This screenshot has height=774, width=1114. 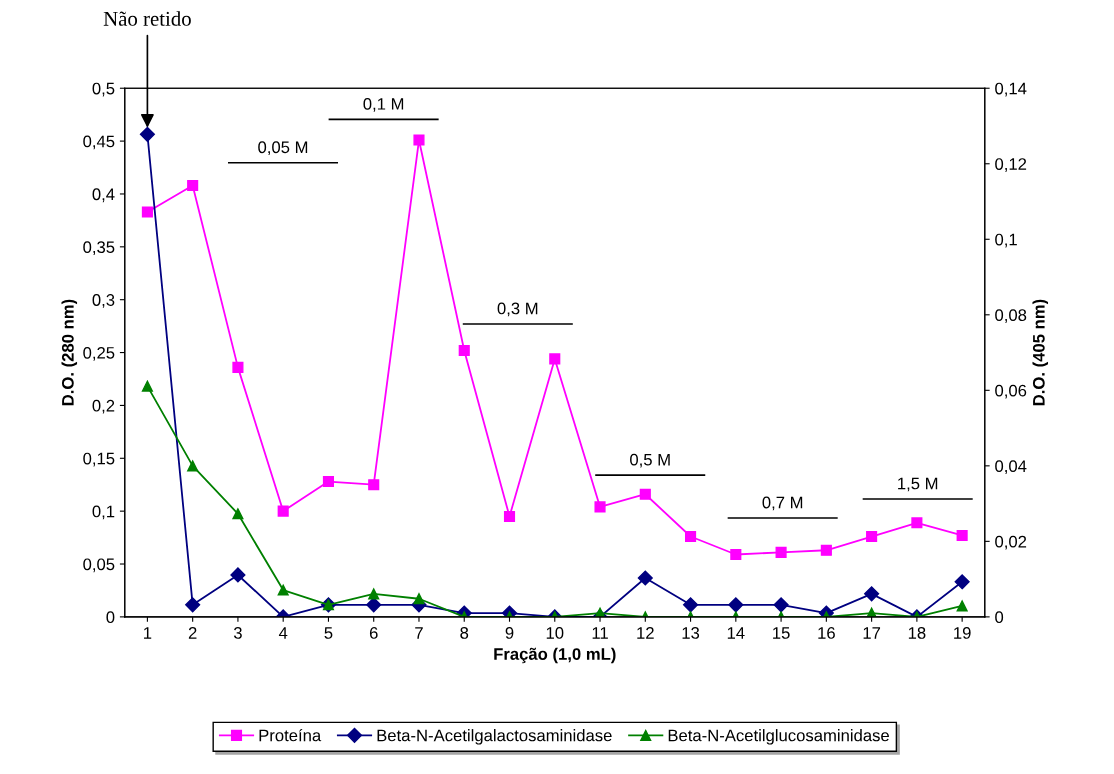 What do you see at coordinates (826, 633) in the screenshot?
I see `x-tick-label: 16` at bounding box center [826, 633].